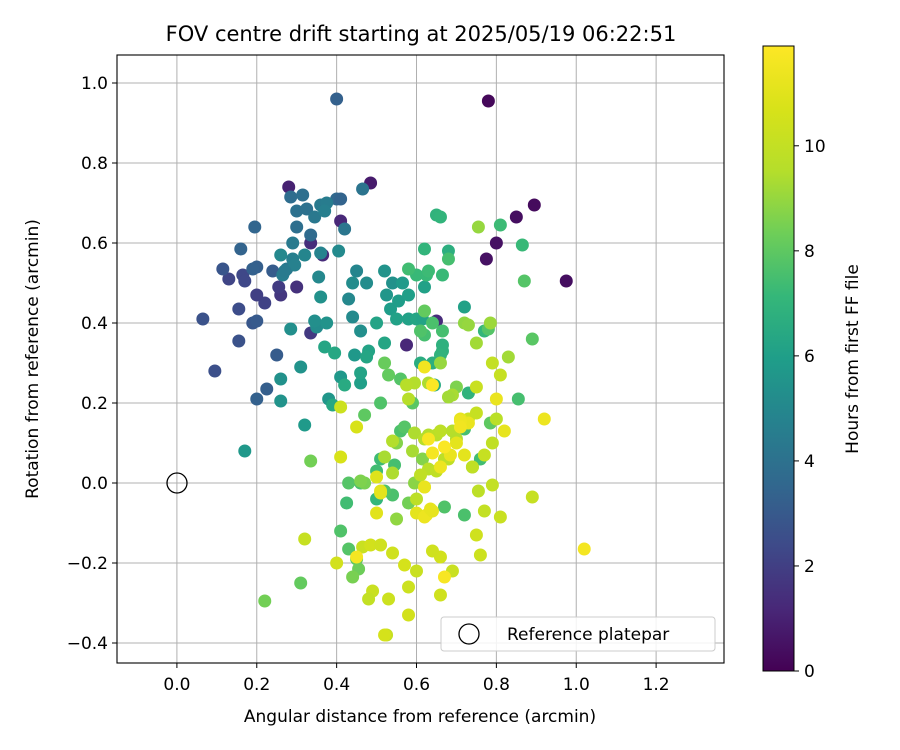 The width and height of the screenshot is (900, 750). I want to click on x-axis-ticks: 0.0 0.2 0.4 0.6 0.8 1.0 1.2, so click(416, 679).